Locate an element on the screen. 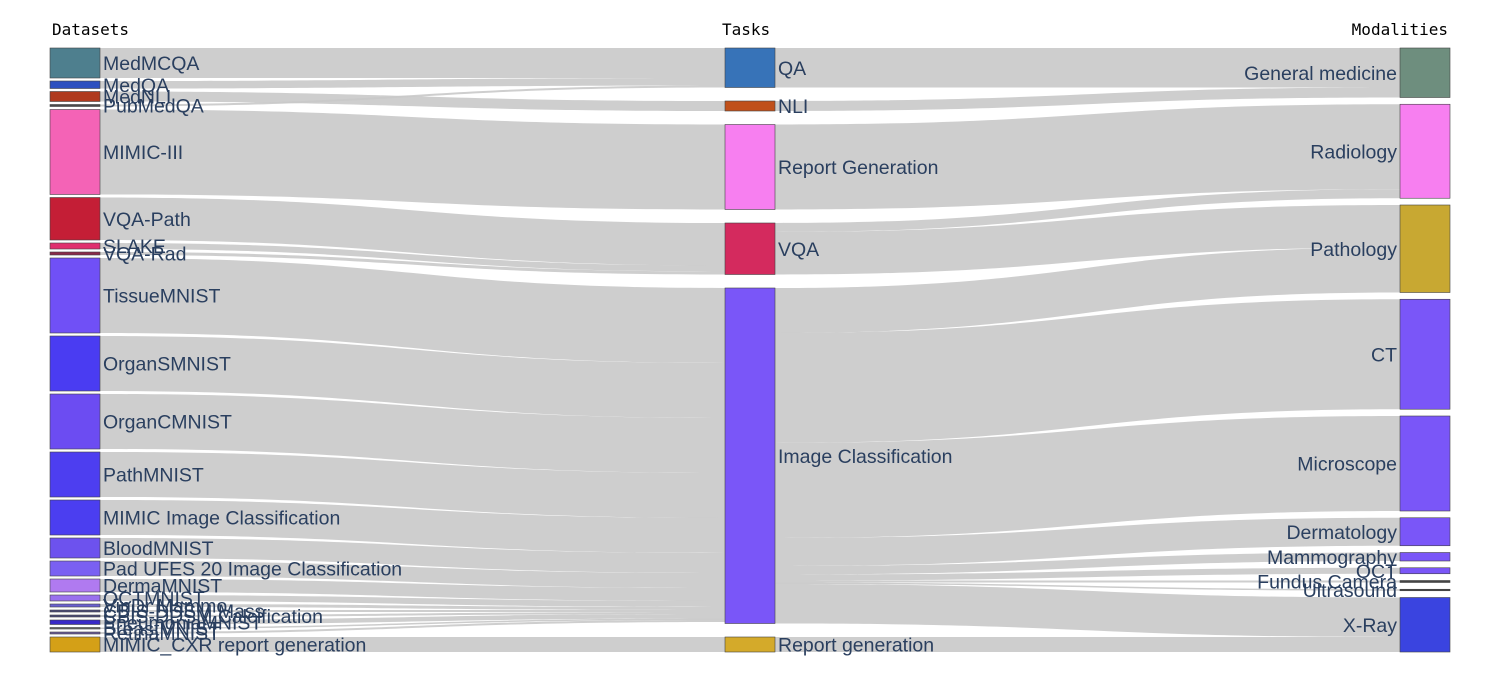 The image size is (1500, 700). node-medmcqa is located at coordinates (75, 63).